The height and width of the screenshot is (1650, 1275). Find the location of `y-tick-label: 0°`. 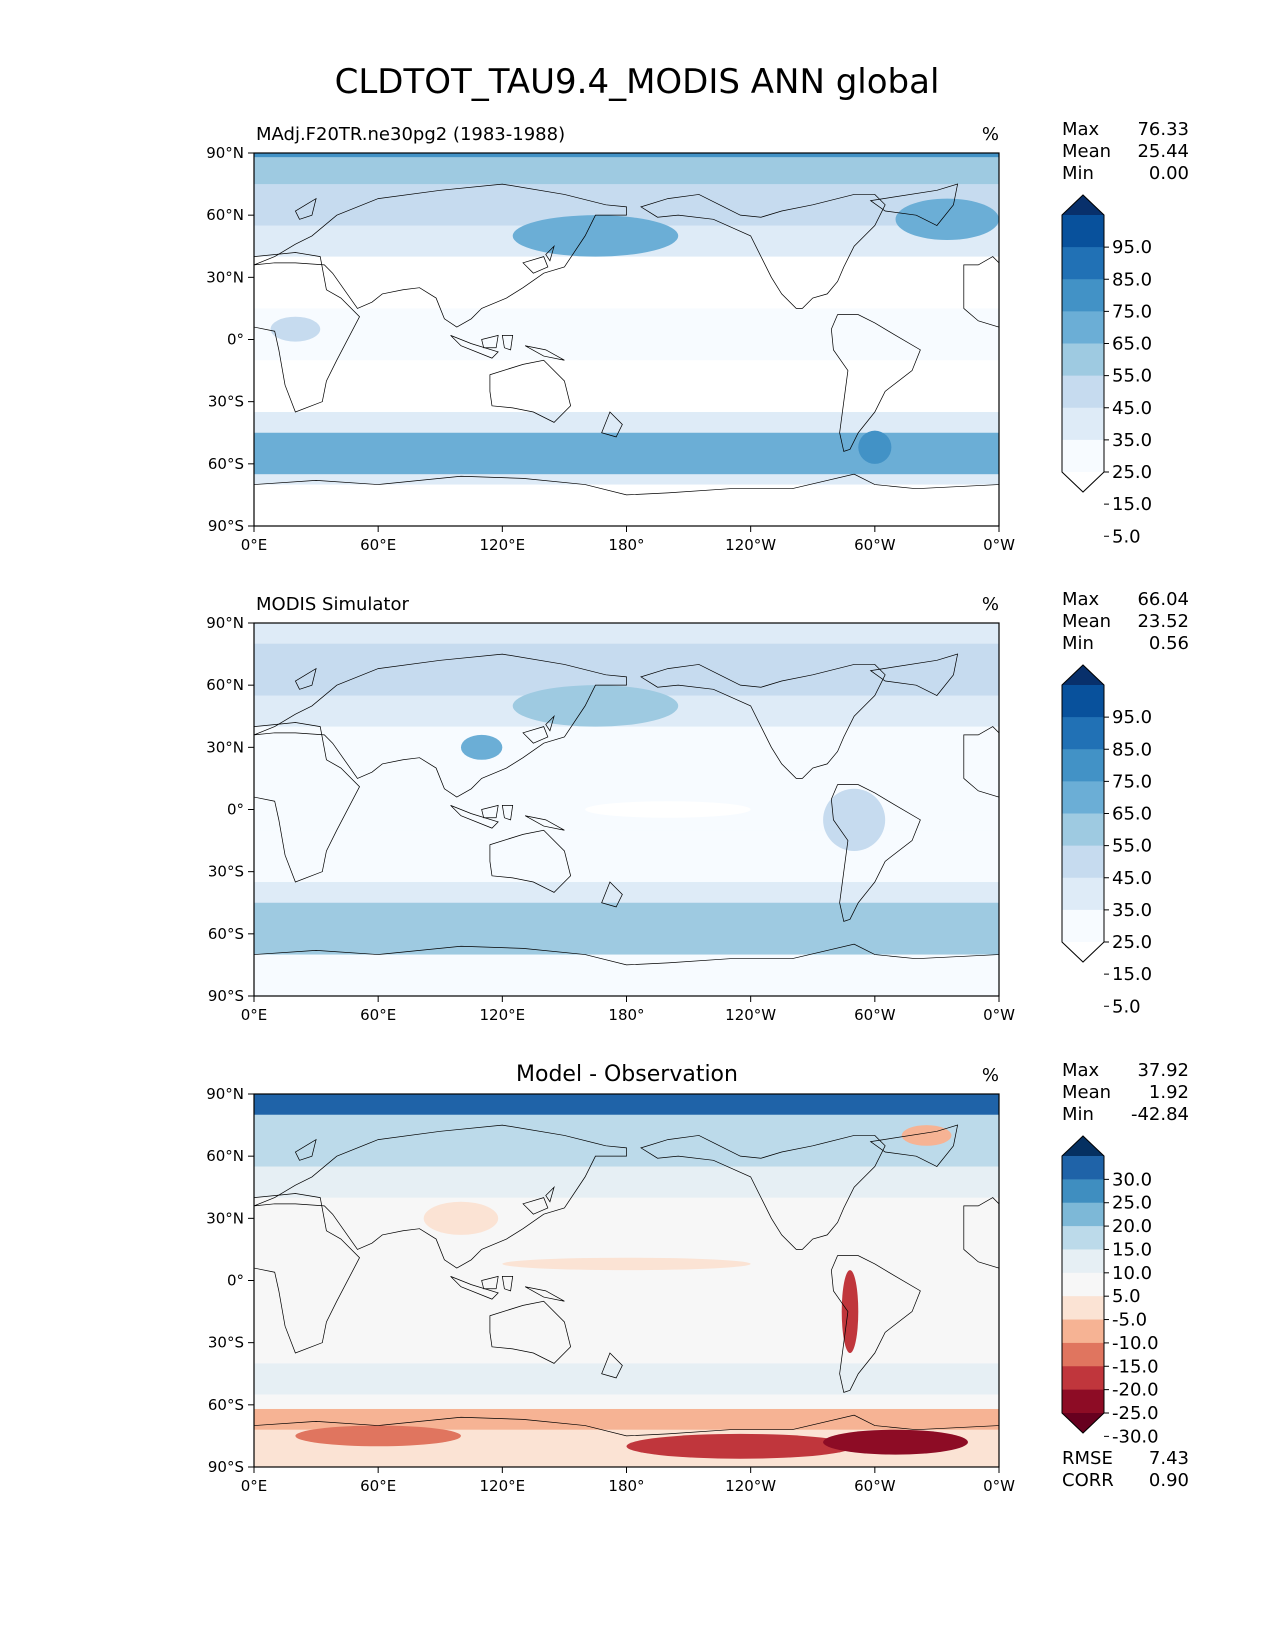

y-tick-label: 0° is located at coordinates (235, 340).